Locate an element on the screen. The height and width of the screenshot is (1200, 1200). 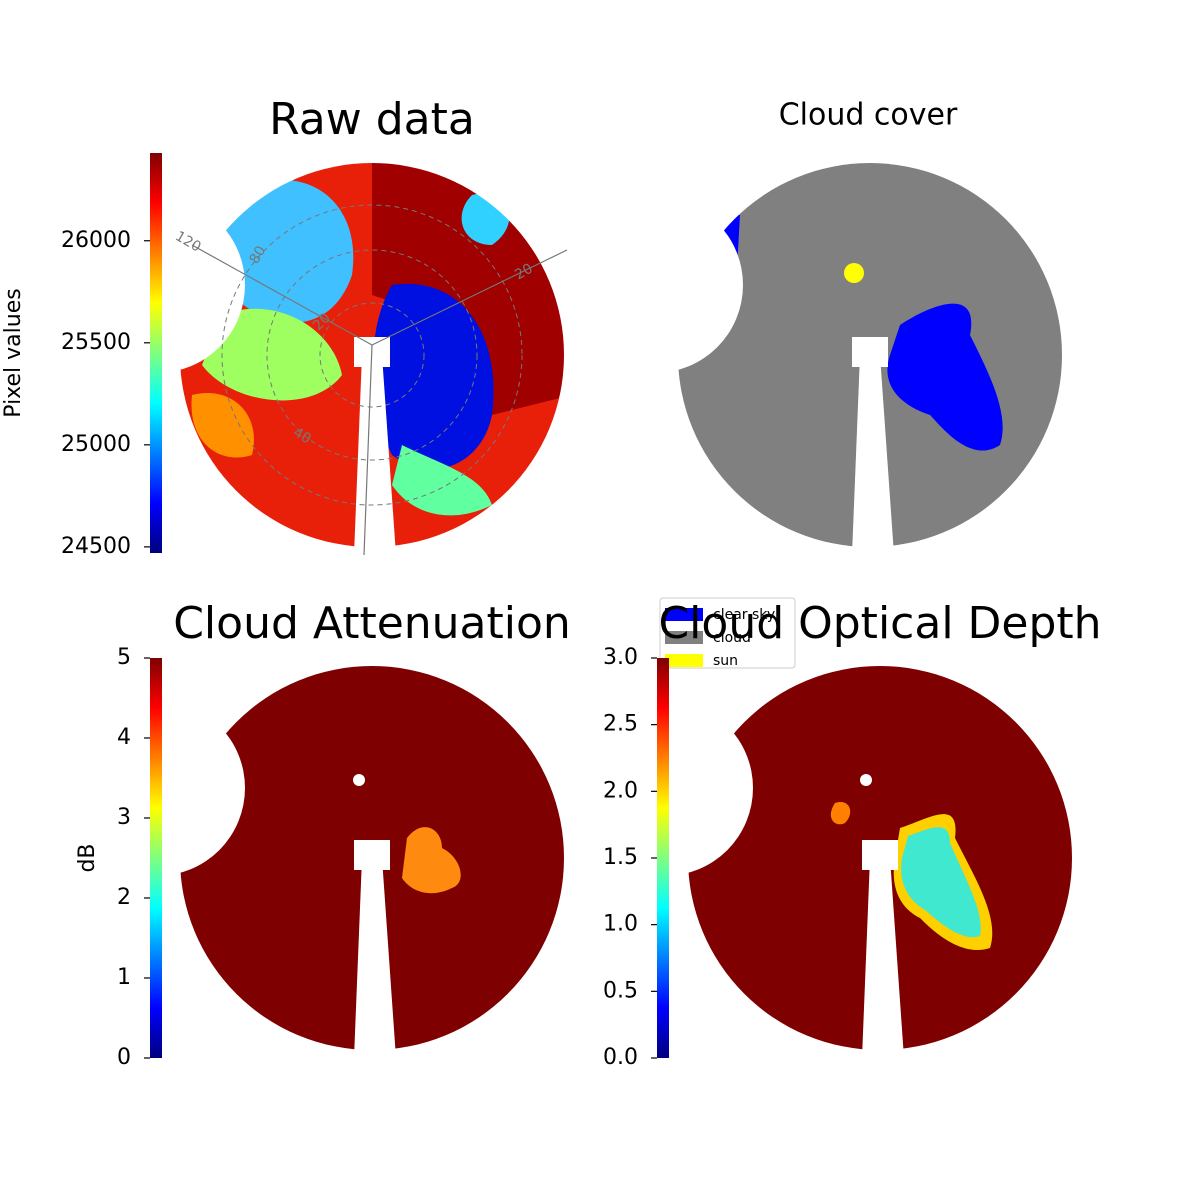
colorbar-tick-label: 26000 is located at coordinates (96, 240).